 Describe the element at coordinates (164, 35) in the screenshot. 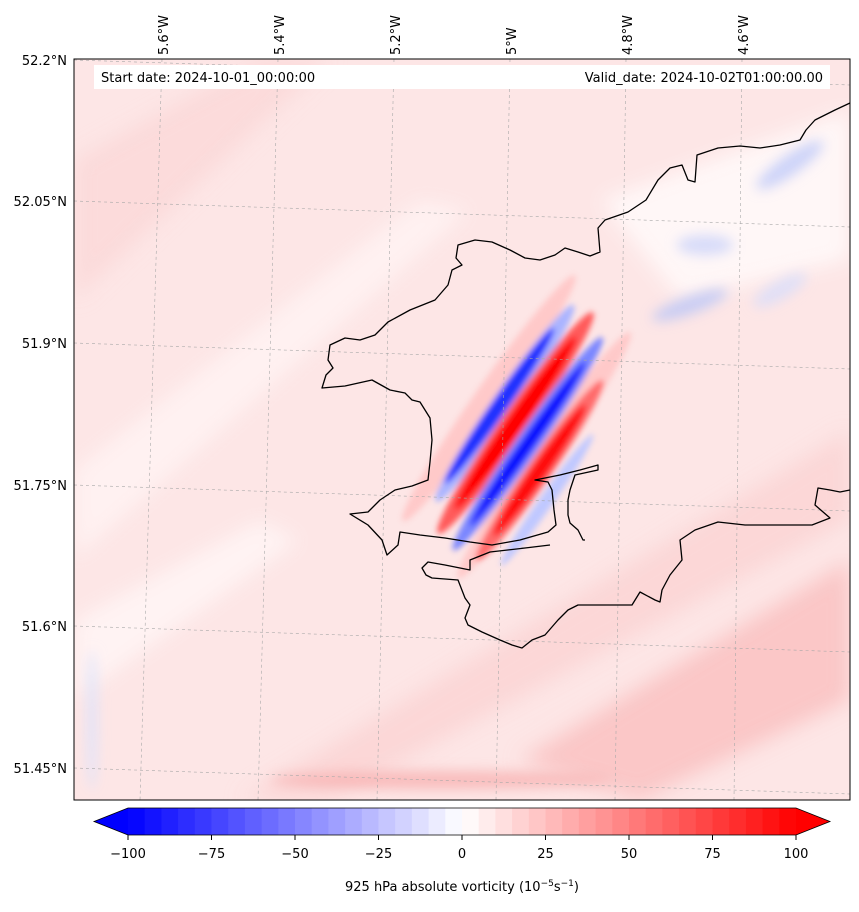

I see `lon-tick-label: 5.6°W` at that location.